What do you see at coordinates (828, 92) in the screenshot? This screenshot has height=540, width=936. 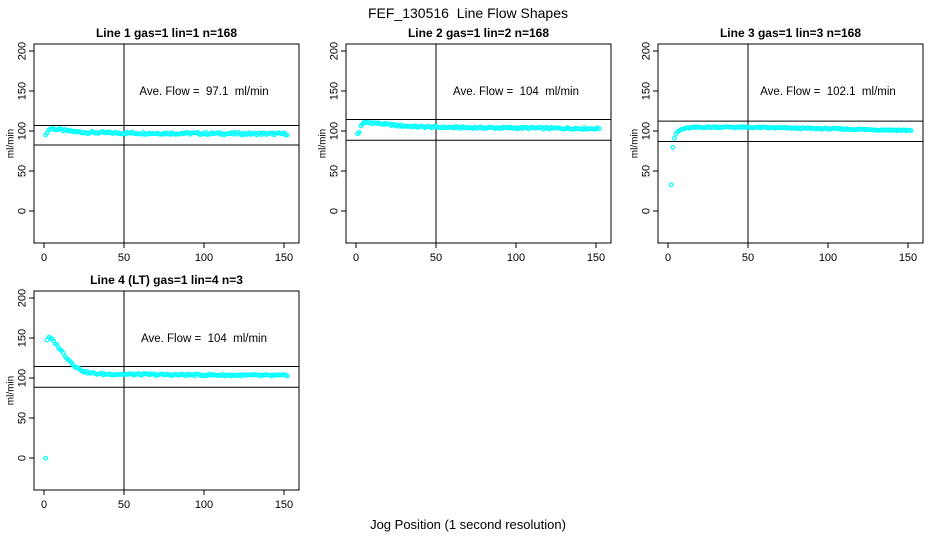 I see `ave-flow-annotation: Ave. Flow = 102.1 ml/min` at bounding box center [828, 92].